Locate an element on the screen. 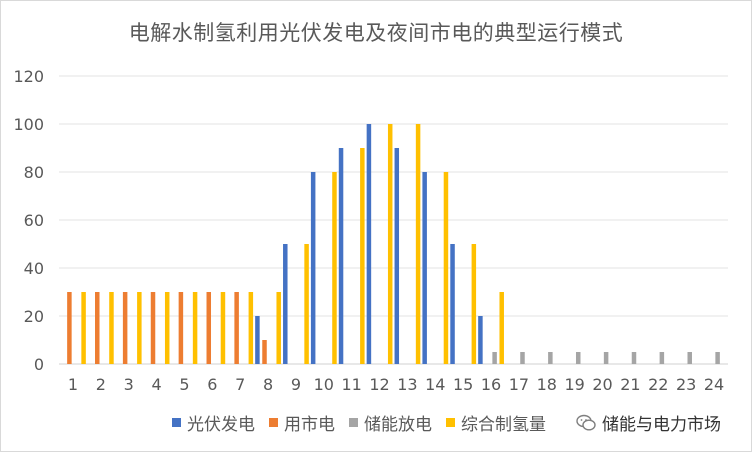 The width and height of the screenshot is (752, 452). x-tick-label: 9 is located at coordinates (296, 384).